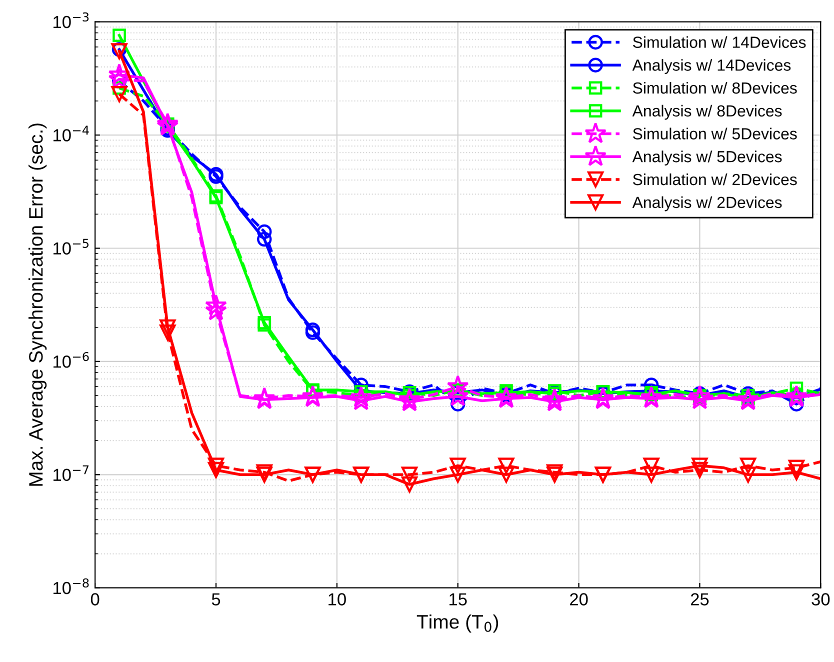 Image resolution: width=834 pixels, height=662 pixels. Describe the element at coordinates (821, 599) in the screenshot. I see `x-tick-label: 30` at that location.